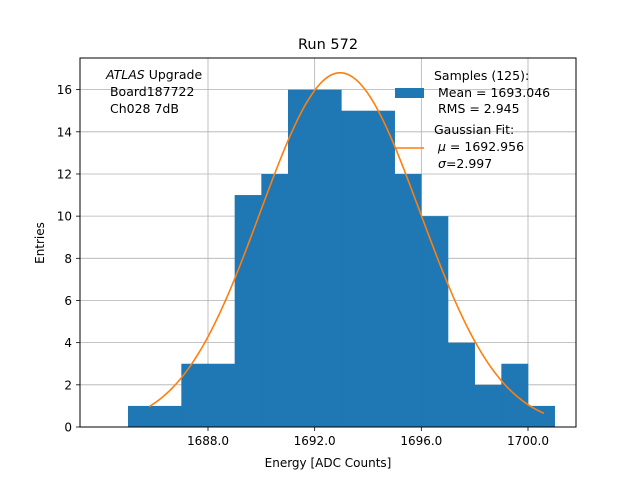 The image size is (640, 480). What do you see at coordinates (328, 45) in the screenshot?
I see `chart-title: Run 572` at bounding box center [328, 45].